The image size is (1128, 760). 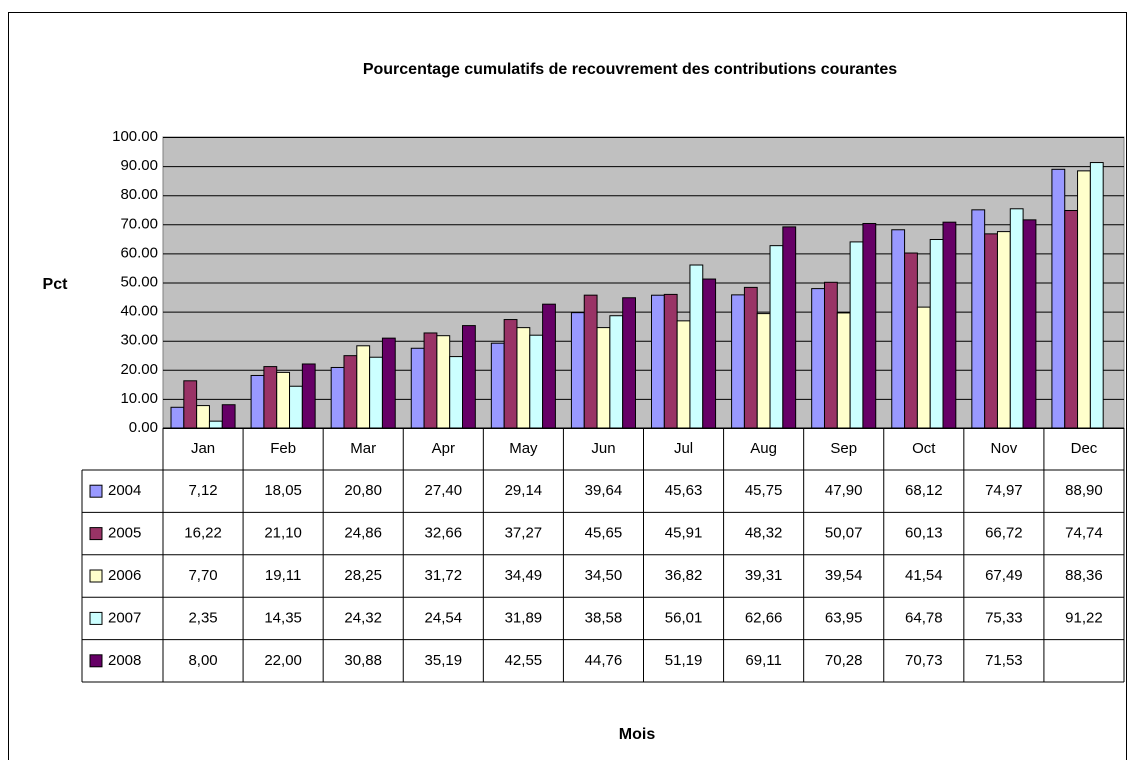 What do you see at coordinates (924, 490) in the screenshot?
I see `table-cell: 68,12` at bounding box center [924, 490].